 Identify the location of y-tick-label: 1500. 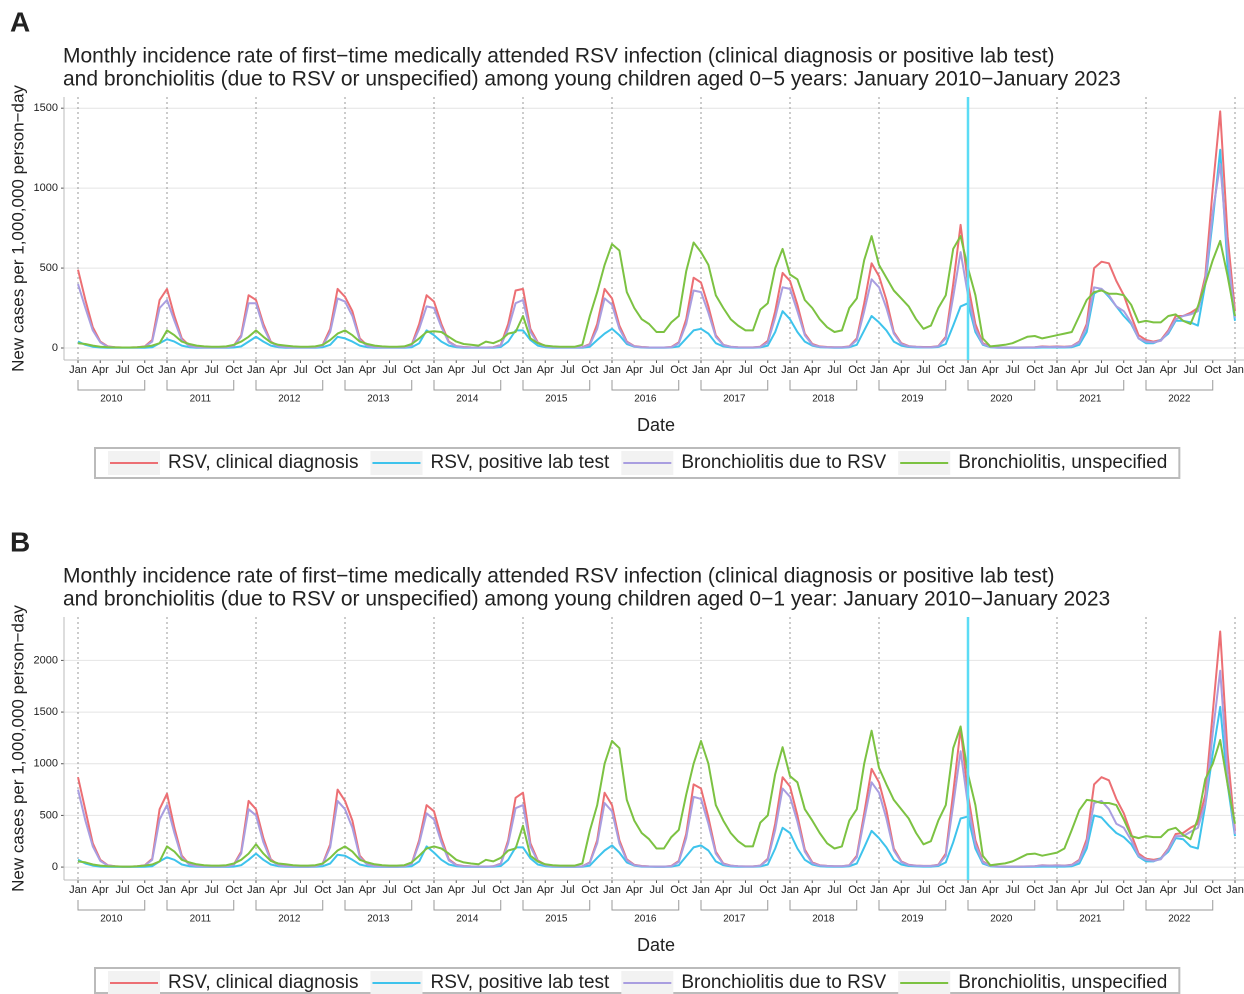
(46, 108).